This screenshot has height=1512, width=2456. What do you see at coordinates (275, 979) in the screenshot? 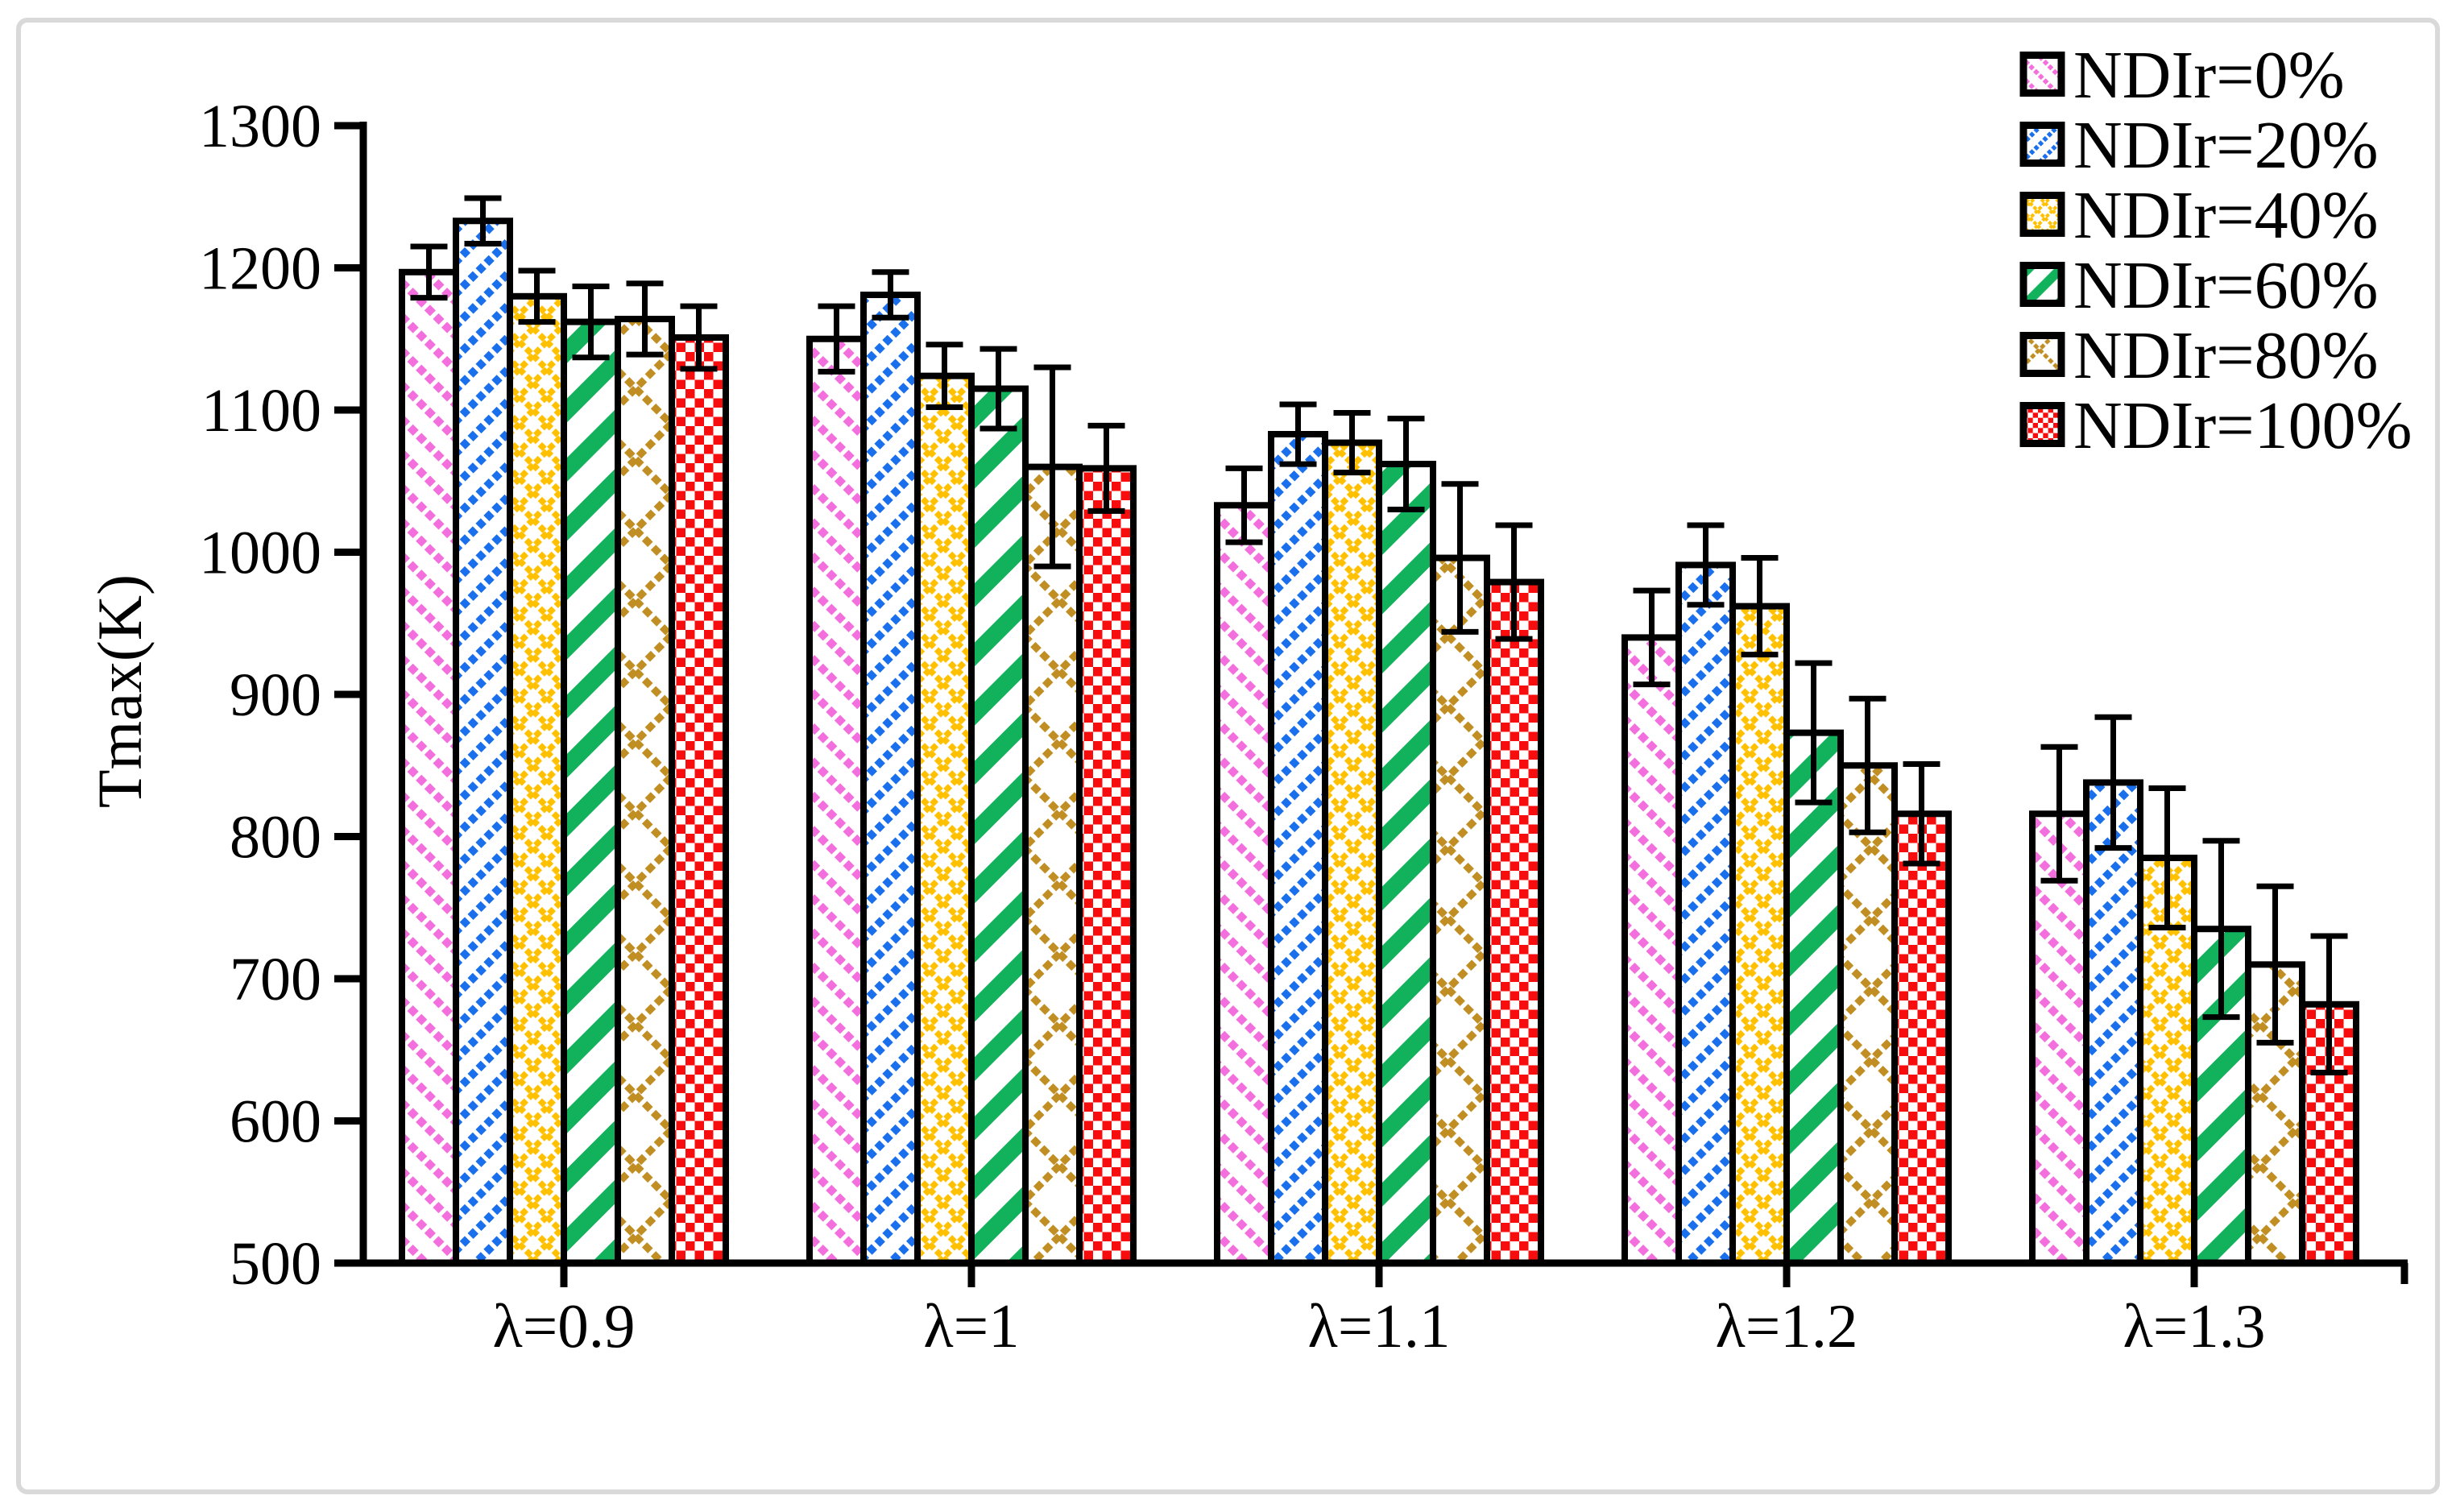
I see `y-tick-label: 700` at bounding box center [275, 979].